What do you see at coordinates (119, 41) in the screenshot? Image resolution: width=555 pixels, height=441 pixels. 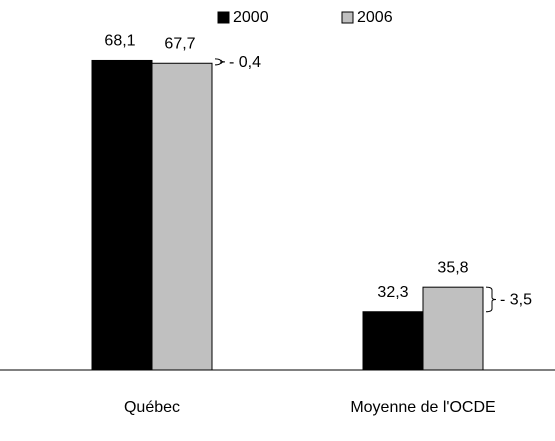 I see `value-label: 68,1` at bounding box center [119, 41].